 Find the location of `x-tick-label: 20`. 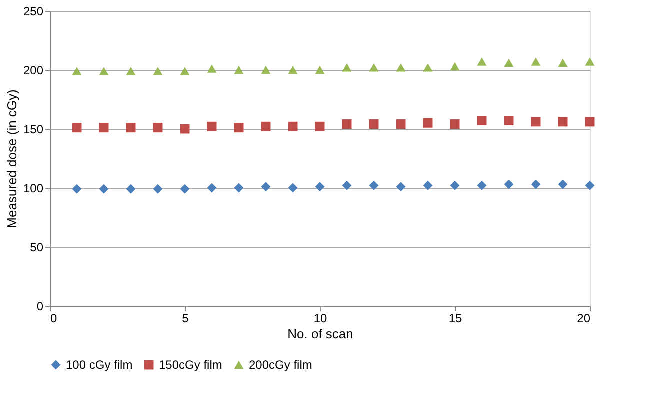

x-tick-label: 20 is located at coordinates (584, 319).